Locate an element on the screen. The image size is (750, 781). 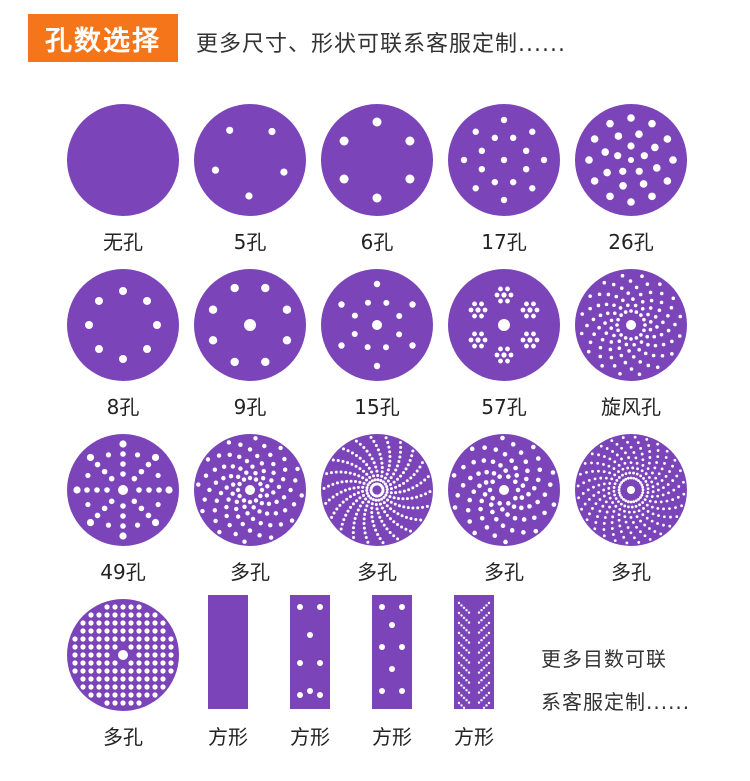
pattern-item: 6孔 is located at coordinates (377, 177).